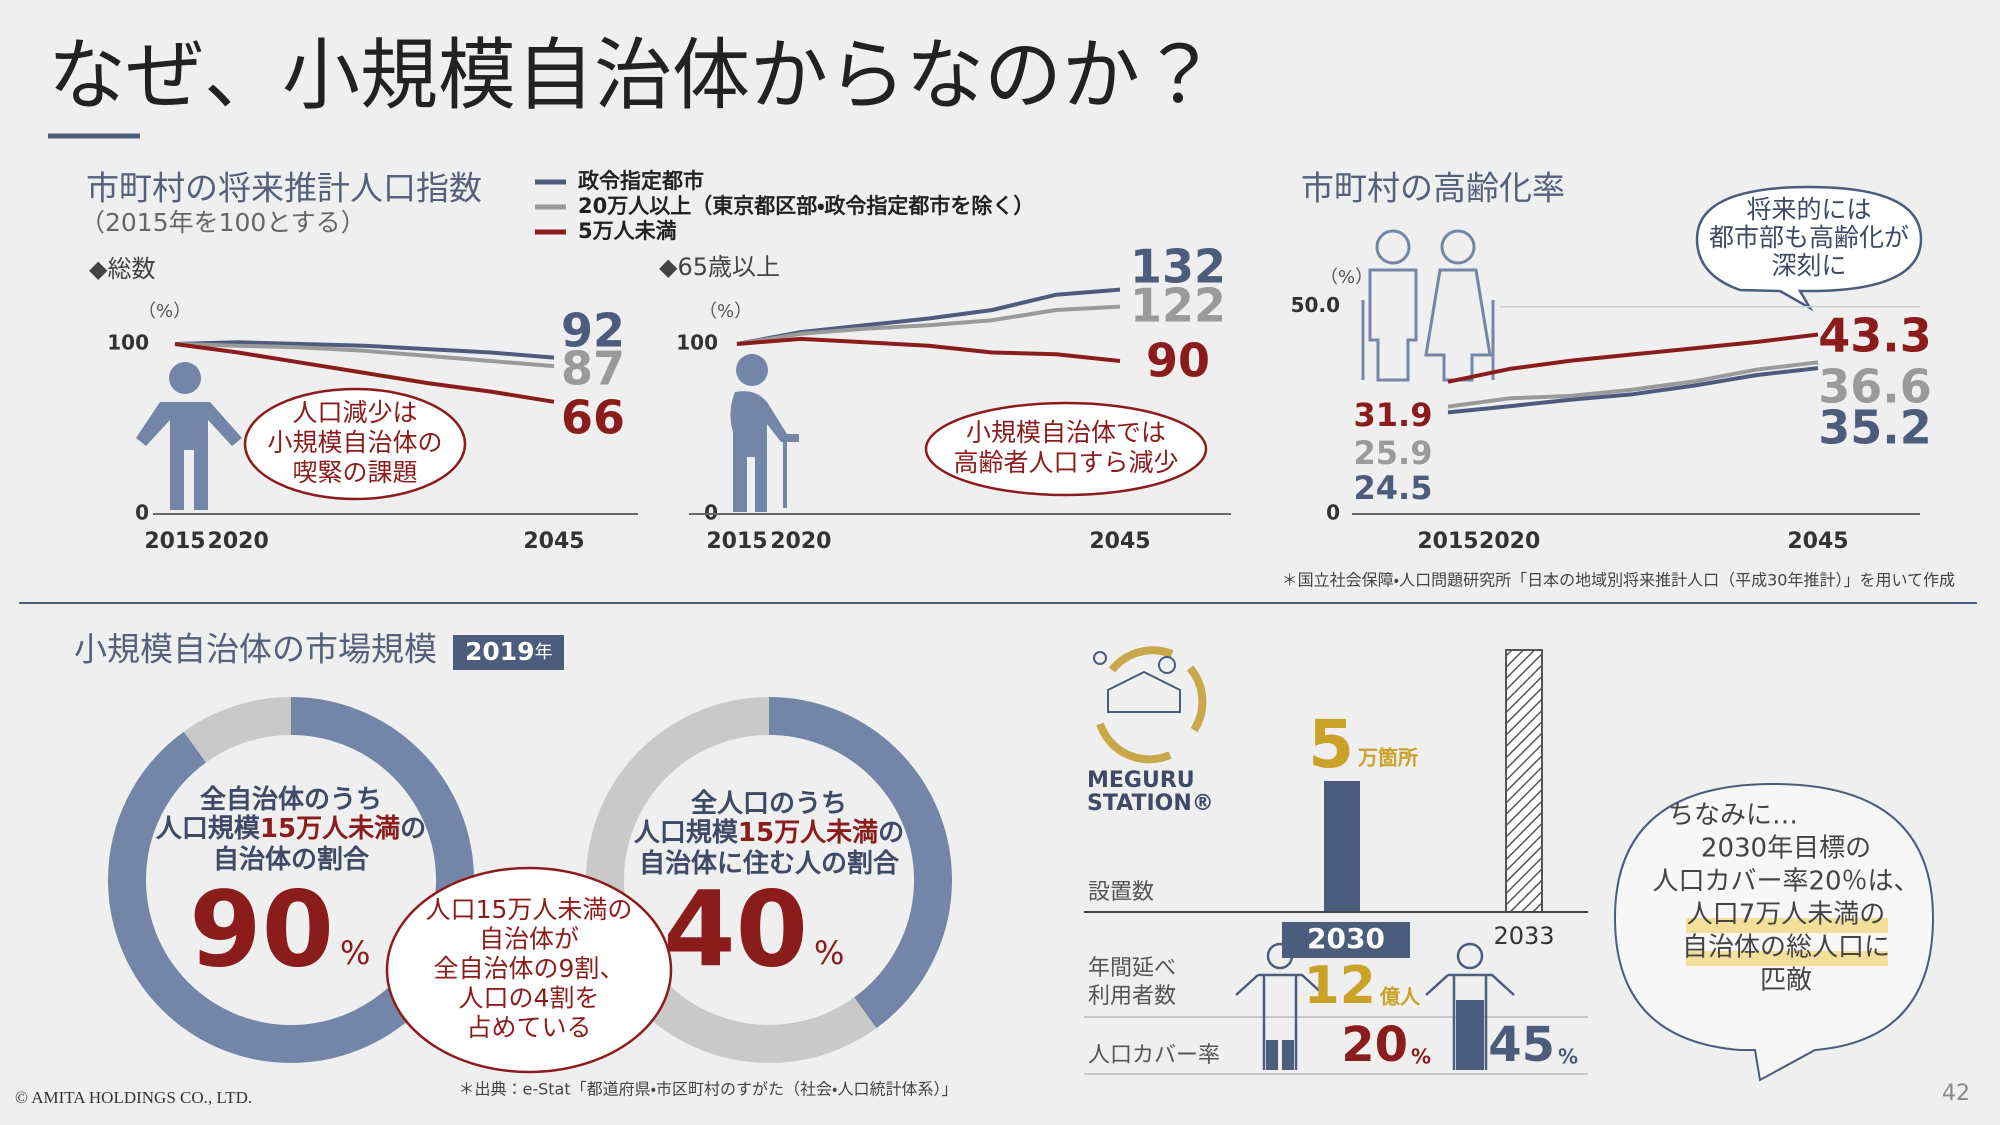 The image size is (2000, 1125). I want to click on end-label: 92, so click(593, 331).